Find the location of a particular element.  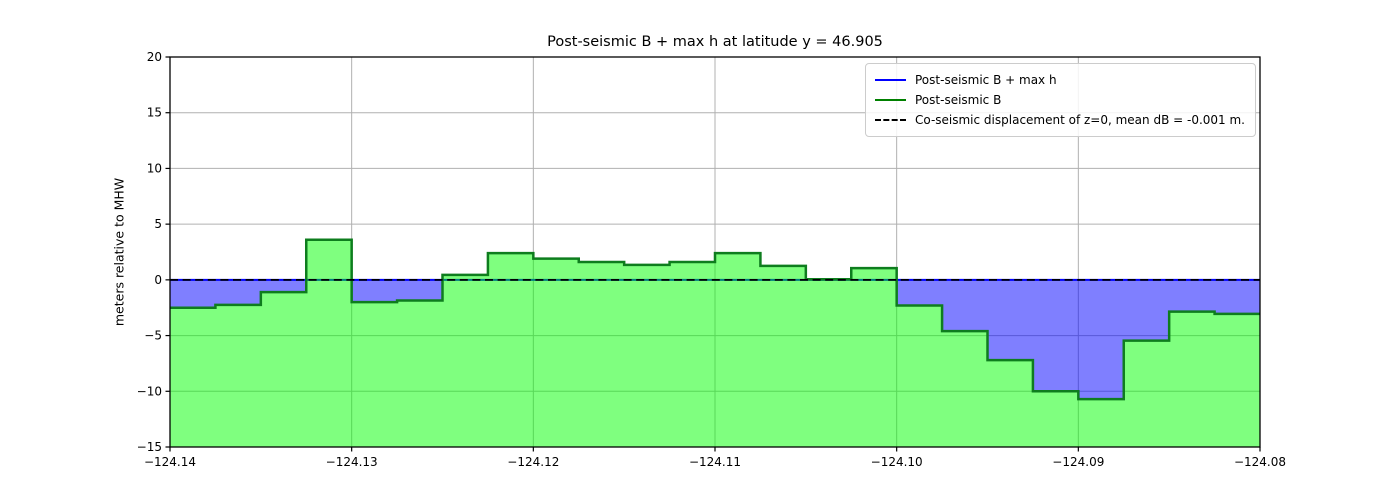

x-tick-label: −124.12 is located at coordinates (533, 462).